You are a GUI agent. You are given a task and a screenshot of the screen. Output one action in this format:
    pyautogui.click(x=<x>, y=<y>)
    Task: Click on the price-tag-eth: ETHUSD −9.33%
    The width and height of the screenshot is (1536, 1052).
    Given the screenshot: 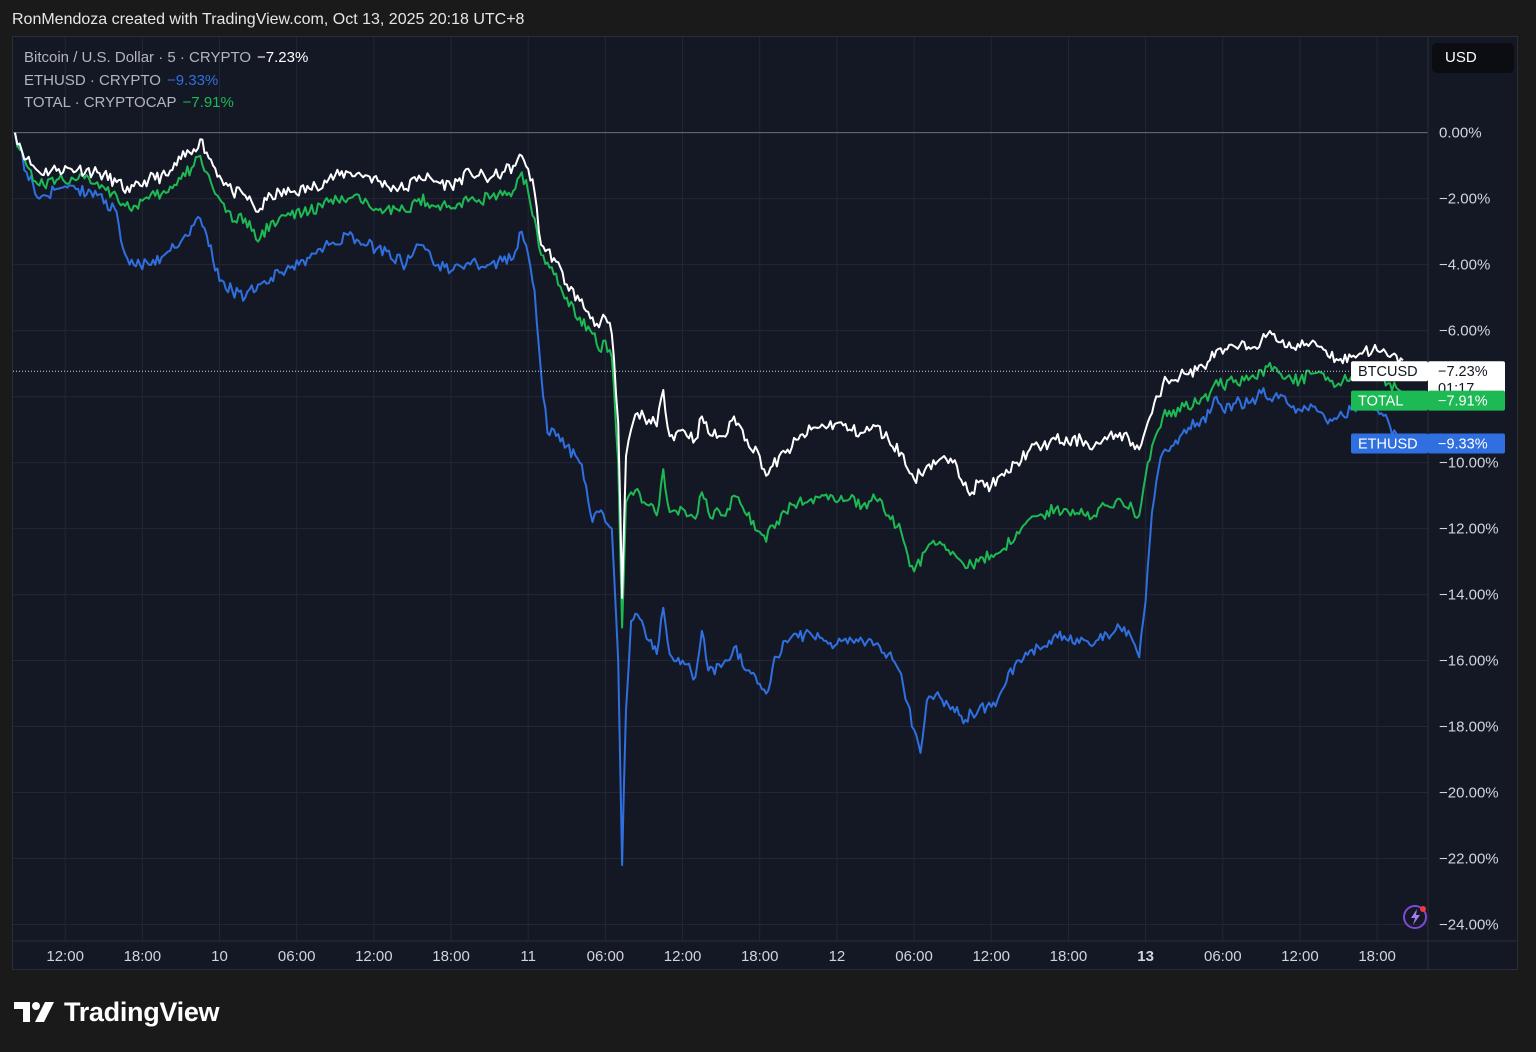 What is the action you would take?
    pyautogui.click(x=1428, y=443)
    